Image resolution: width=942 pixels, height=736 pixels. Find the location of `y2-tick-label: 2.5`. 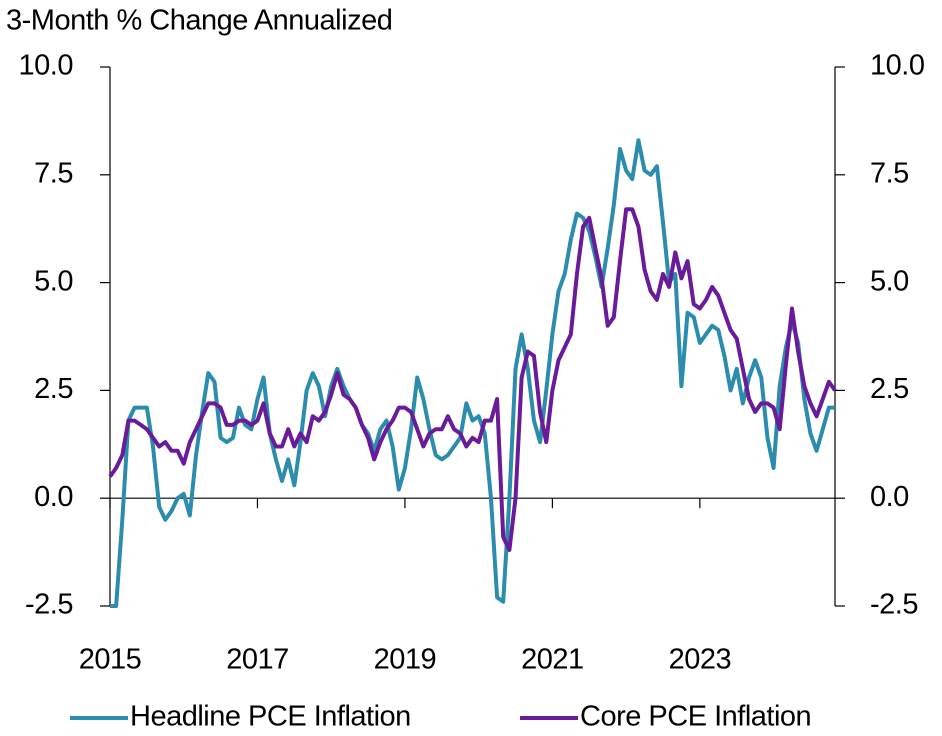

y2-tick-label: 2.5 is located at coordinates (889, 389).